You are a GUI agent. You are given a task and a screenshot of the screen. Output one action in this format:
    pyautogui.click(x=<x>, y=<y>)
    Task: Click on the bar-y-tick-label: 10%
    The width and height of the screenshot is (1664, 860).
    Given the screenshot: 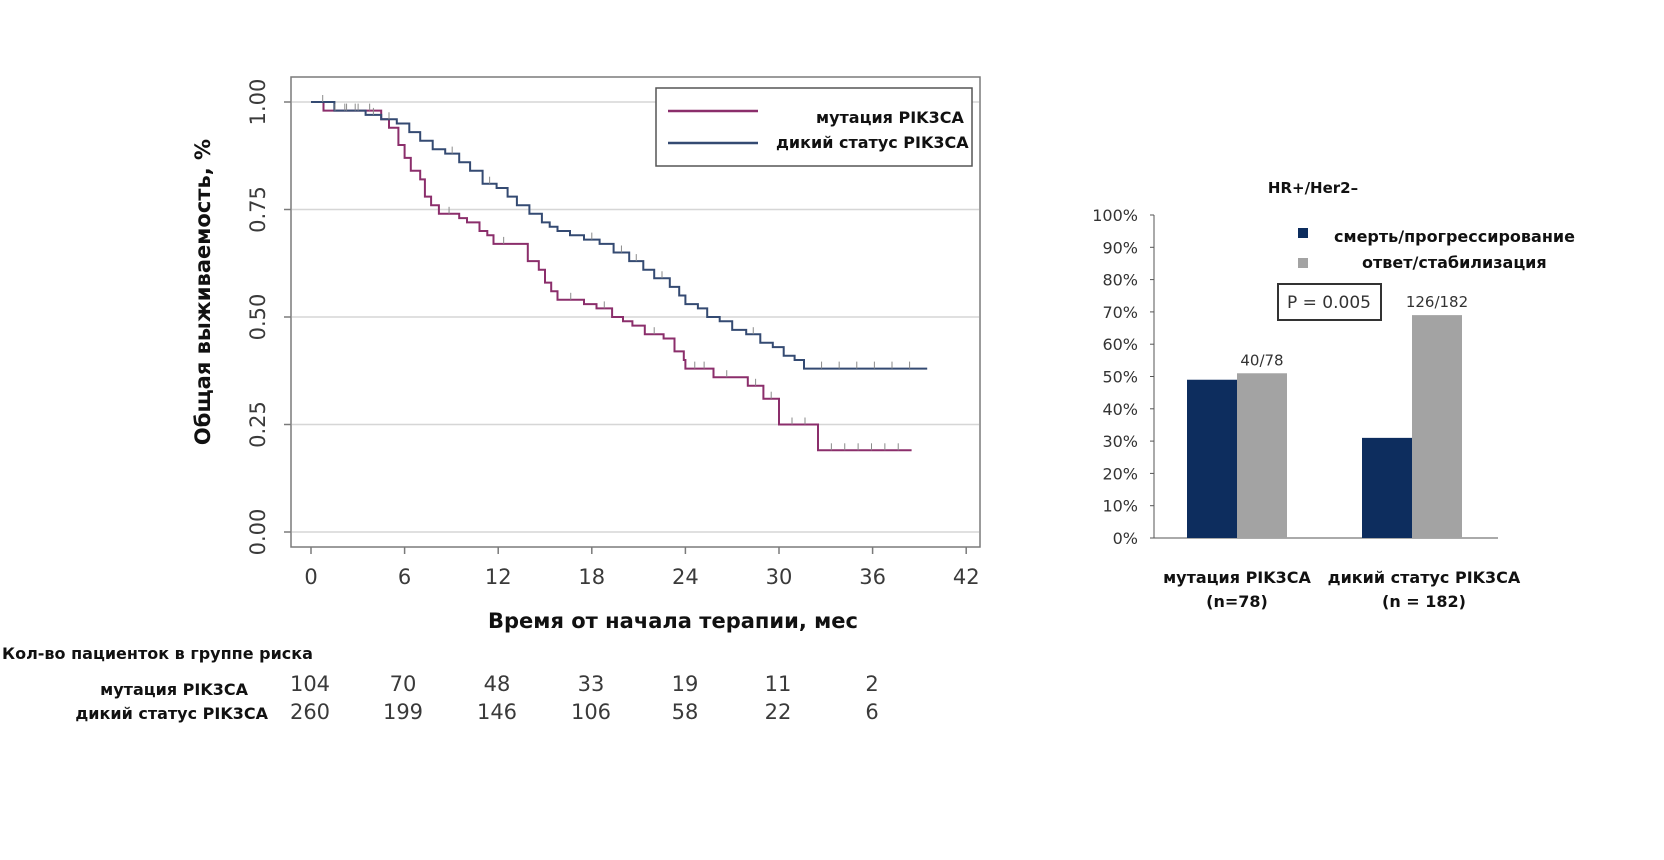 What is the action you would take?
    pyautogui.click(x=1120, y=506)
    